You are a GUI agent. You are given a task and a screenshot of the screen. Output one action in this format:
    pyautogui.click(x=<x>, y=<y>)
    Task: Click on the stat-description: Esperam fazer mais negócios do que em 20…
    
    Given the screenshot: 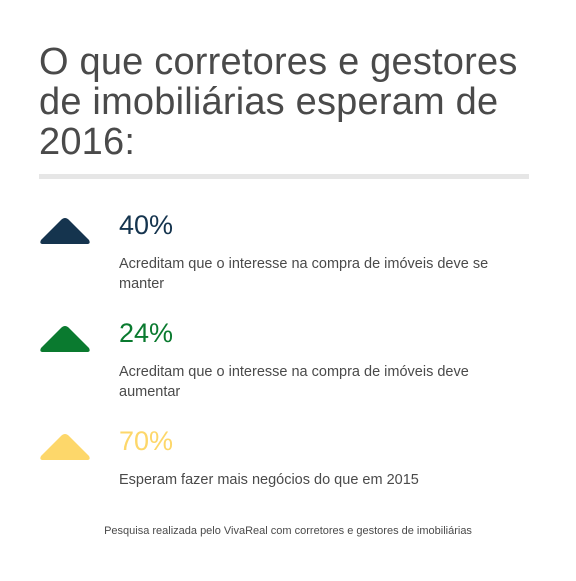 What is the action you would take?
    pyautogui.click(x=269, y=480)
    